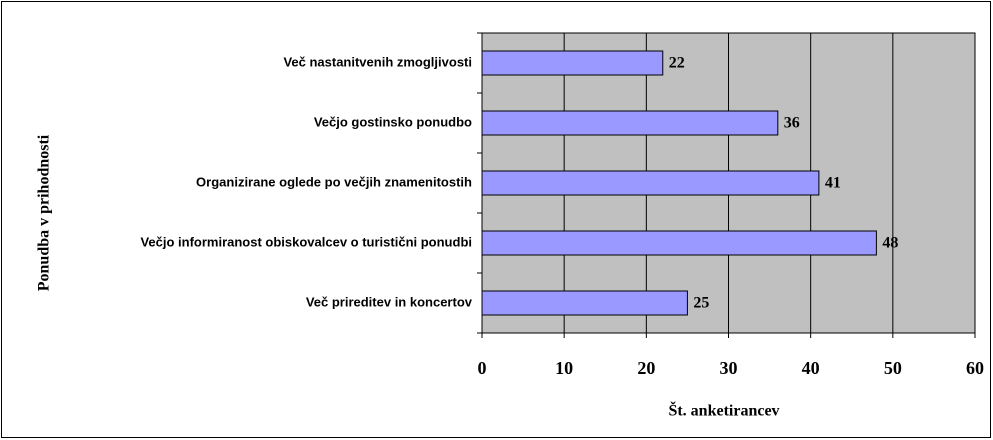  What do you see at coordinates (393, 121) in the screenshot?
I see `y-tick-label: Večjo gostinsko ponudbo` at bounding box center [393, 121].